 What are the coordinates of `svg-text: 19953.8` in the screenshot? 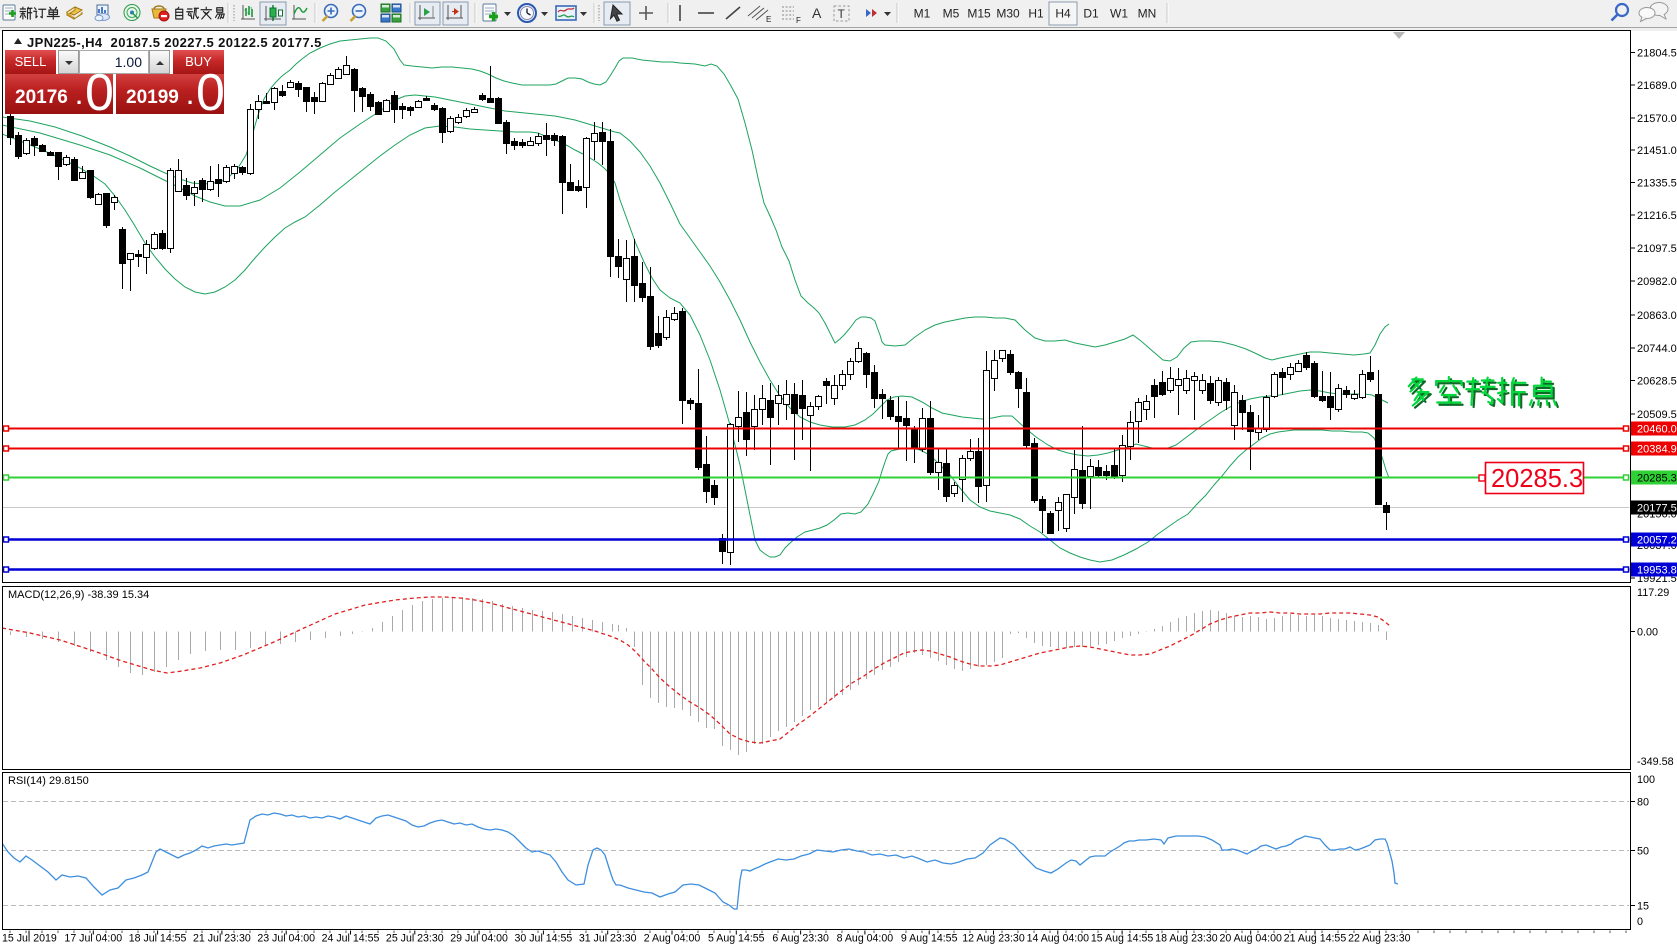 It's located at (1657, 571).